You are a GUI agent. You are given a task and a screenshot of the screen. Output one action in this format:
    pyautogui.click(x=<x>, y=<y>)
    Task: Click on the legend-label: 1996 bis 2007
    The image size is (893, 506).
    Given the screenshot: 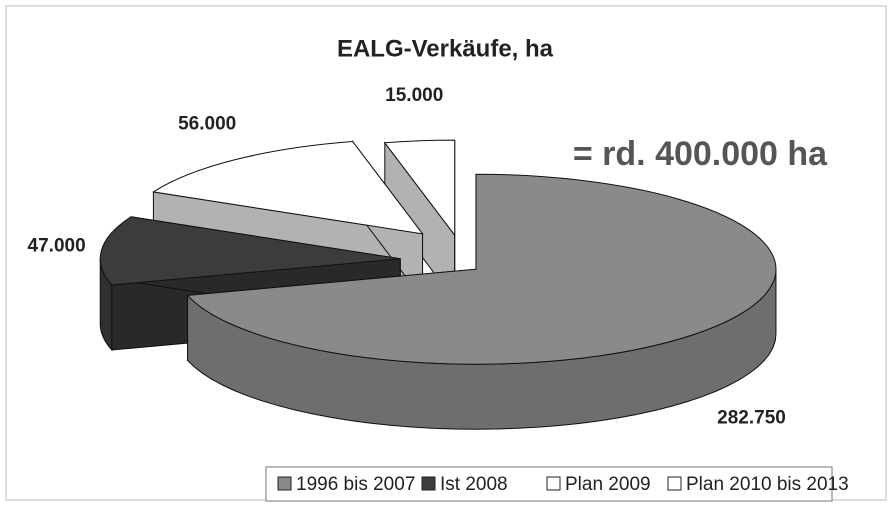 What is the action you would take?
    pyautogui.click(x=355, y=484)
    